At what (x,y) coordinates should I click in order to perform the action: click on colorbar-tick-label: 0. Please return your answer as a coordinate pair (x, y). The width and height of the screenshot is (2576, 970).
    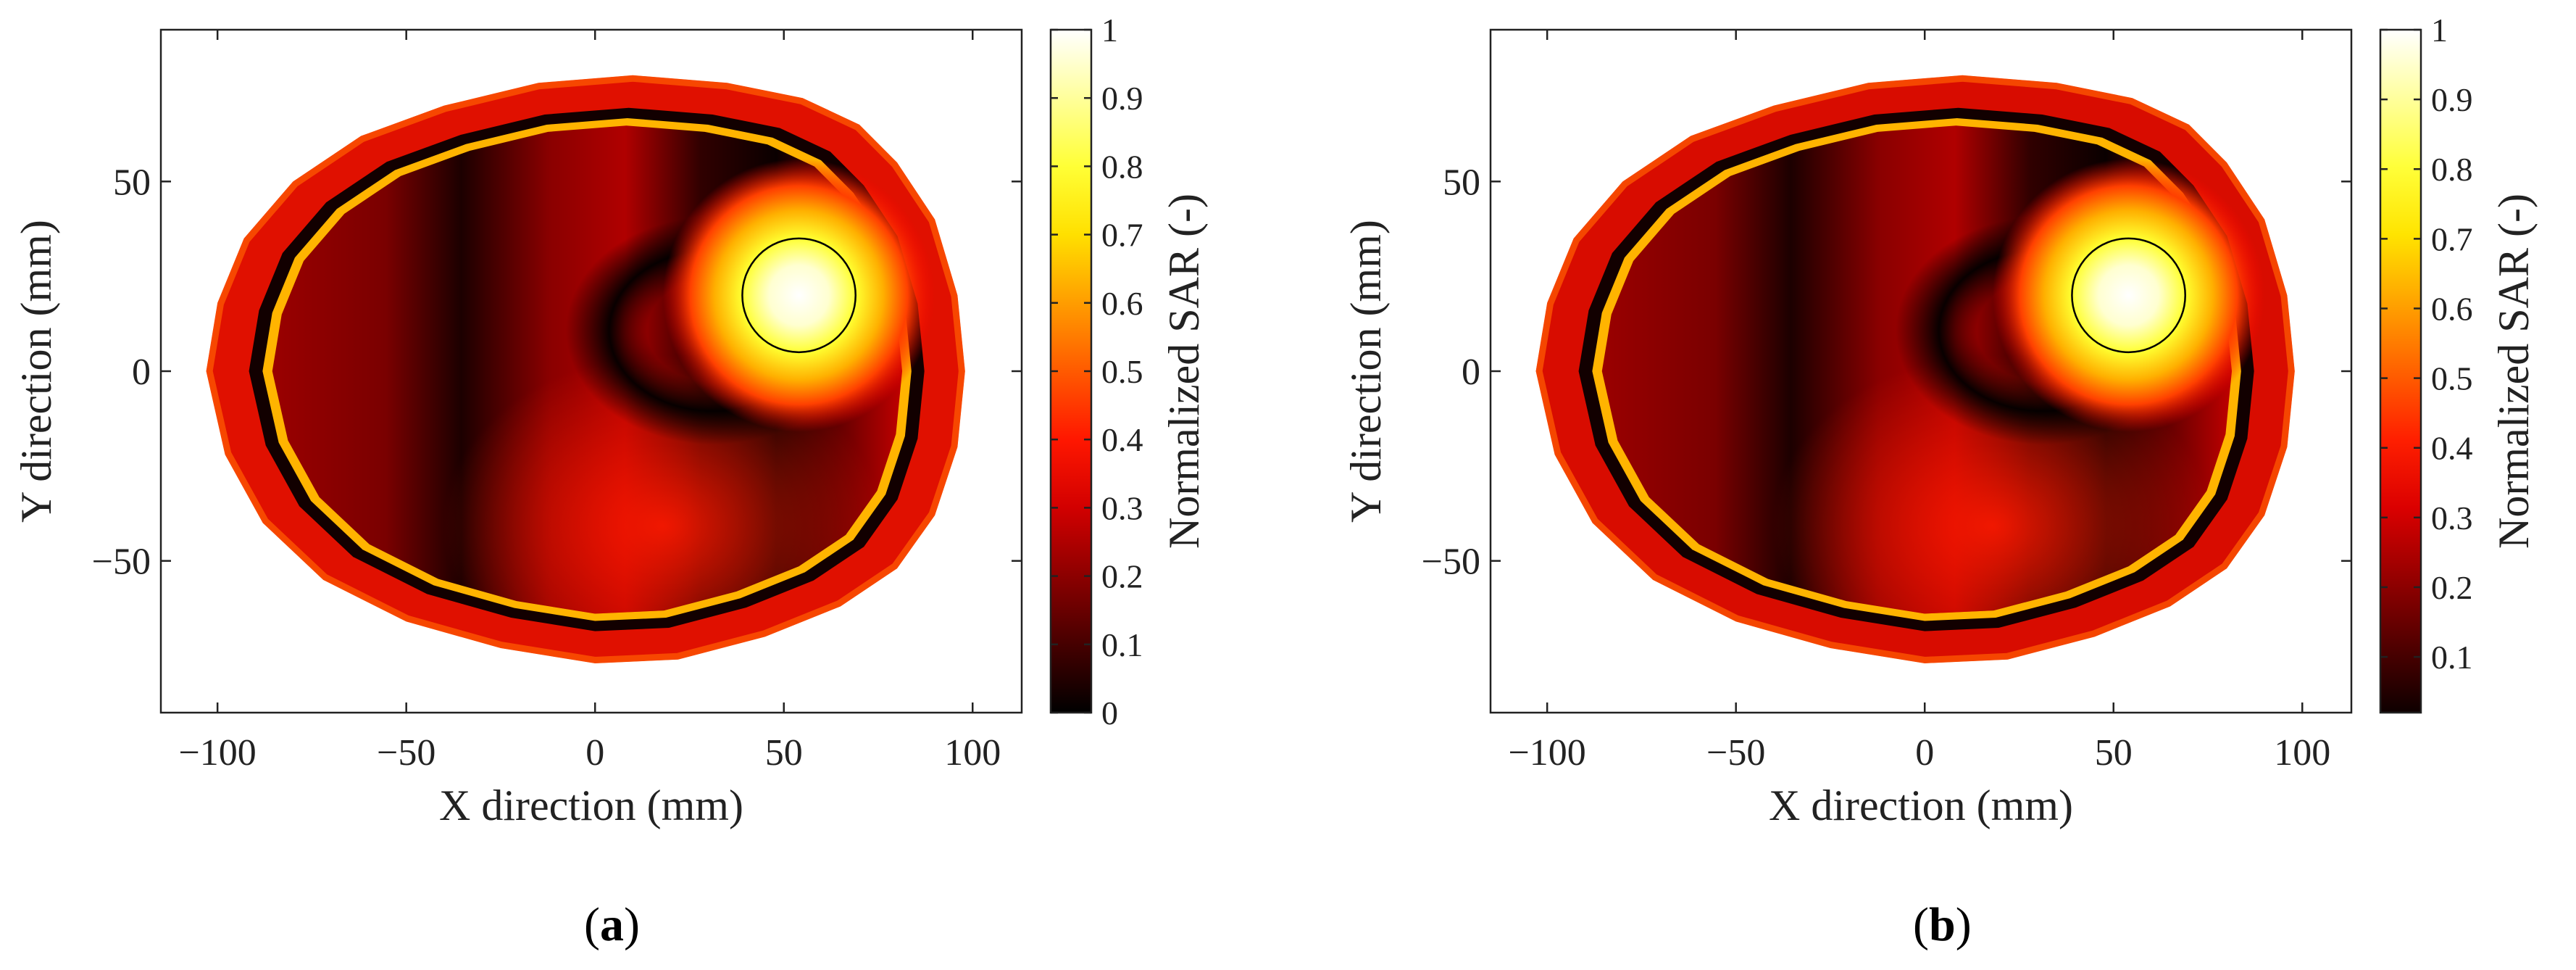
    Looking at the image, I should click on (1109, 713).